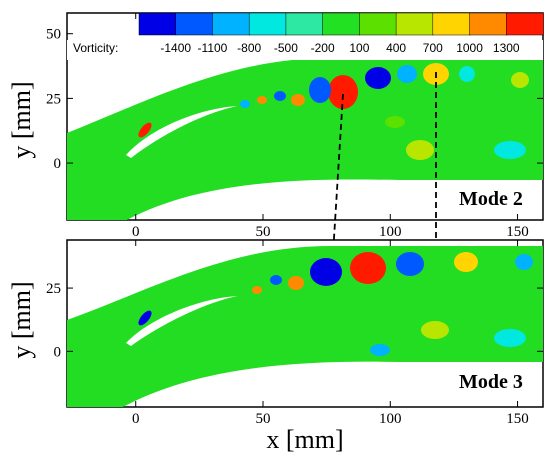 This screenshot has height=472, width=550. Describe the element at coordinates (53, 289) in the screenshot. I see `mode-3-y-tick-label: 25` at that location.